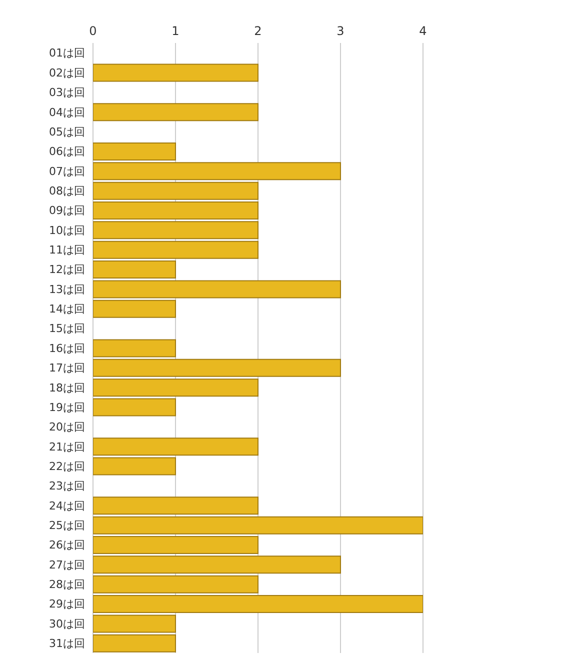  Describe the element at coordinates (67, 171) in the screenshot. I see `y-tick-label: 07は回` at that location.